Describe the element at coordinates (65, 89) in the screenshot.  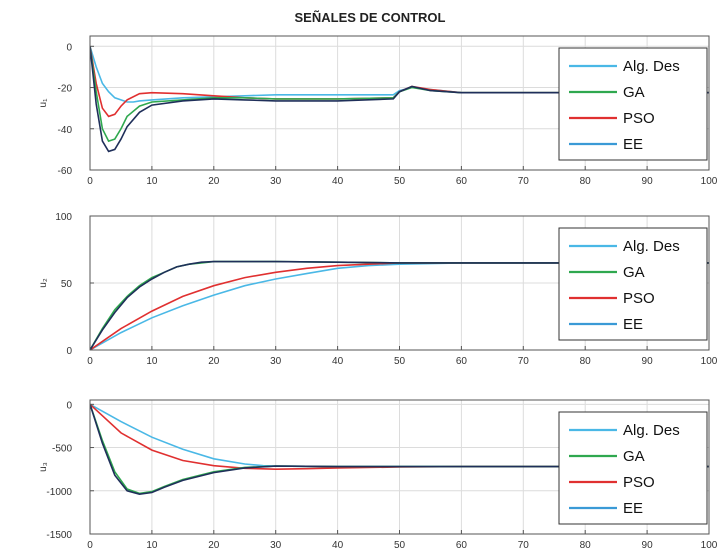
I see `y-tick-label: -20` at that location.